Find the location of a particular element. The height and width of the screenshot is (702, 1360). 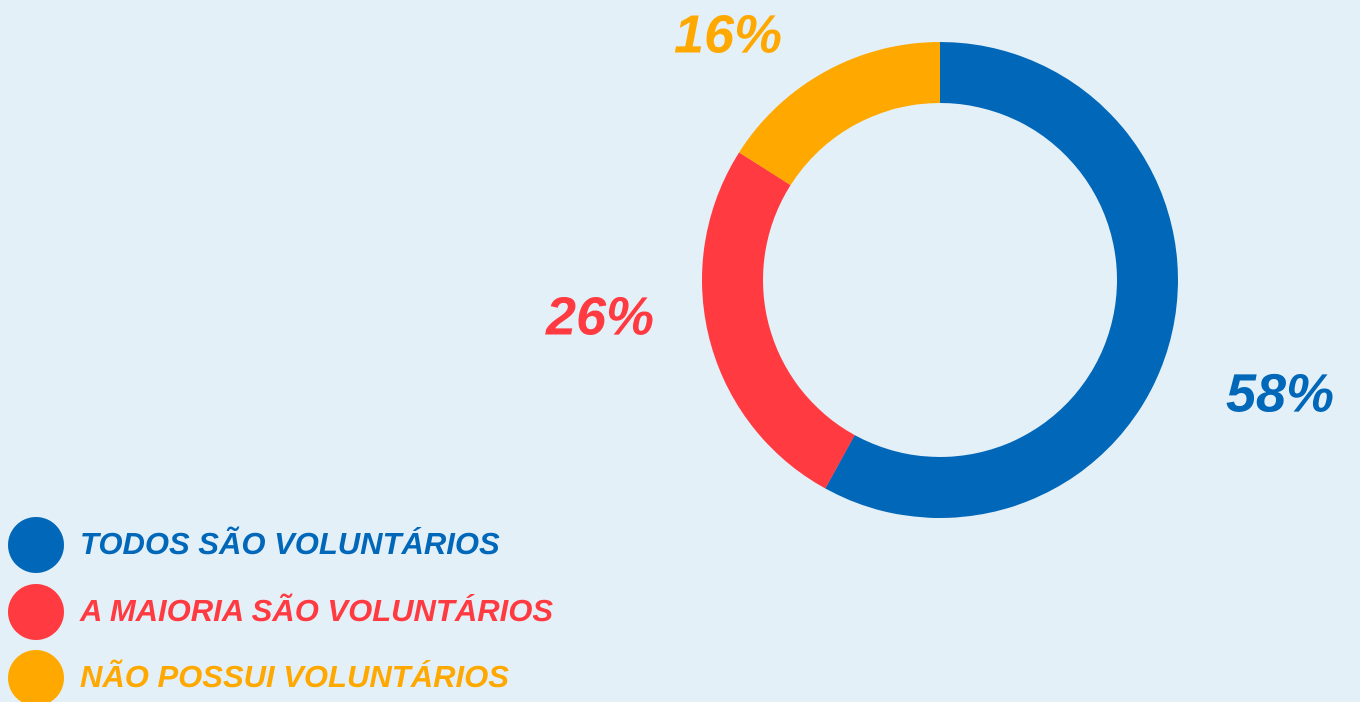

value-label: 58% is located at coordinates (1280, 393).